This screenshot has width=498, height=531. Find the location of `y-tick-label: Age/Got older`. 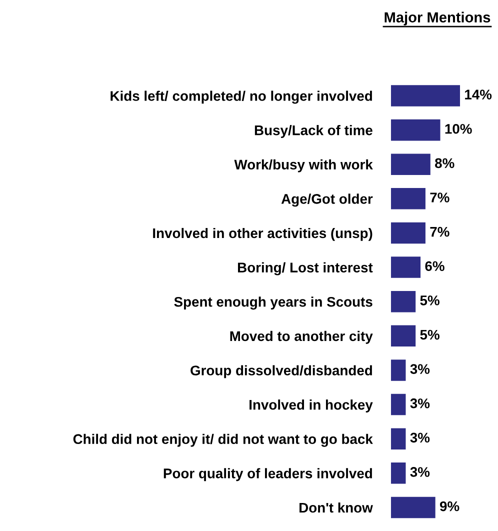

y-tick-label: Age/Got older is located at coordinates (327, 200).